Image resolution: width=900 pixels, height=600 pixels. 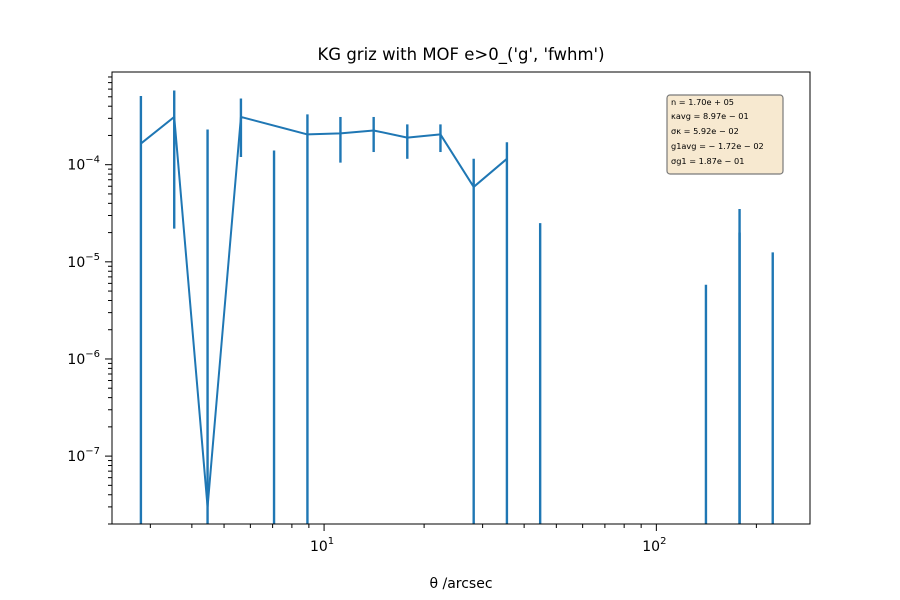 I want to click on y-tick-label: 10⁻⁶, so click(x=83, y=358).